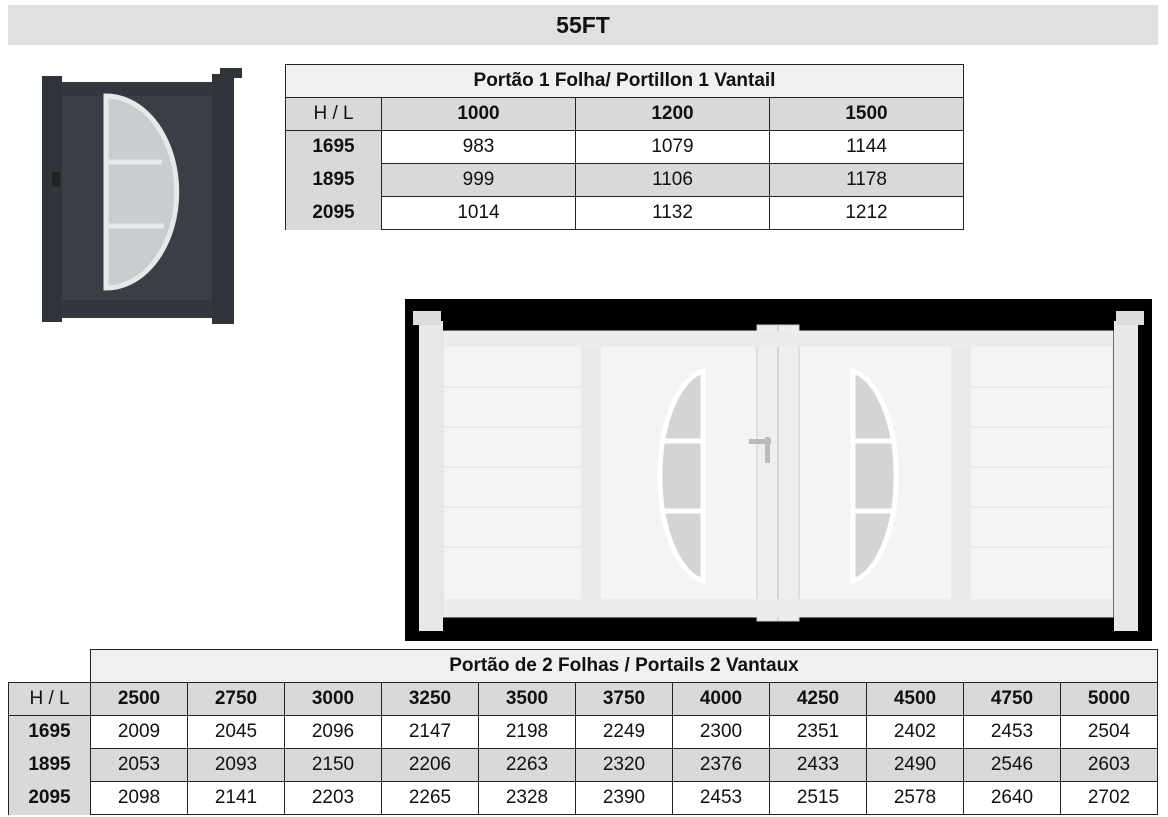 Image resolution: width=1168 pixels, height=817 pixels. I want to click on column-header: 4750, so click(1012, 699).